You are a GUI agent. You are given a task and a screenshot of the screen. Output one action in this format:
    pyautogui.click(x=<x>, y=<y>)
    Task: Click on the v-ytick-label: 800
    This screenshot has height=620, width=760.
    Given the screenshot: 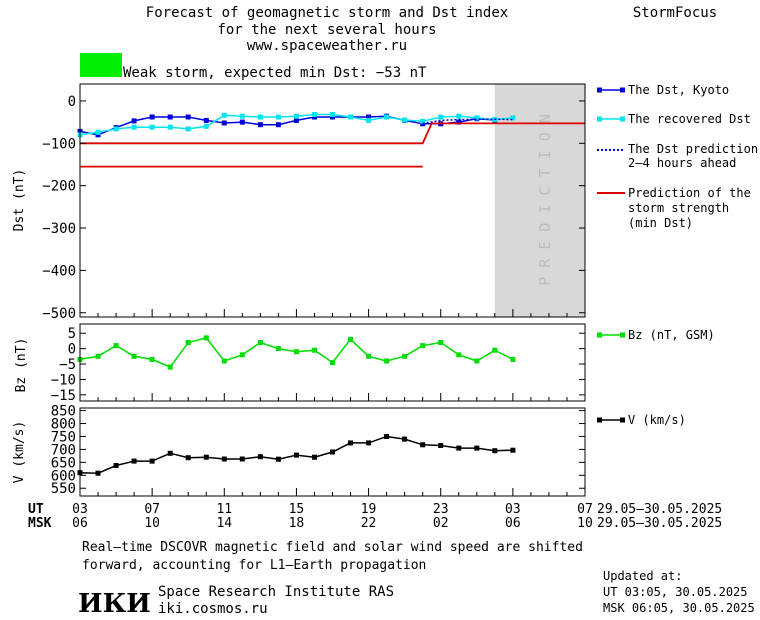 What is the action you would take?
    pyautogui.click(x=63, y=425)
    